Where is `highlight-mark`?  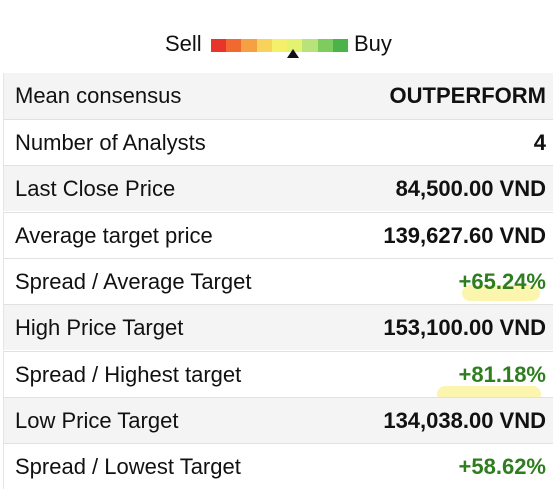
highlight-mark is located at coordinates (501, 293).